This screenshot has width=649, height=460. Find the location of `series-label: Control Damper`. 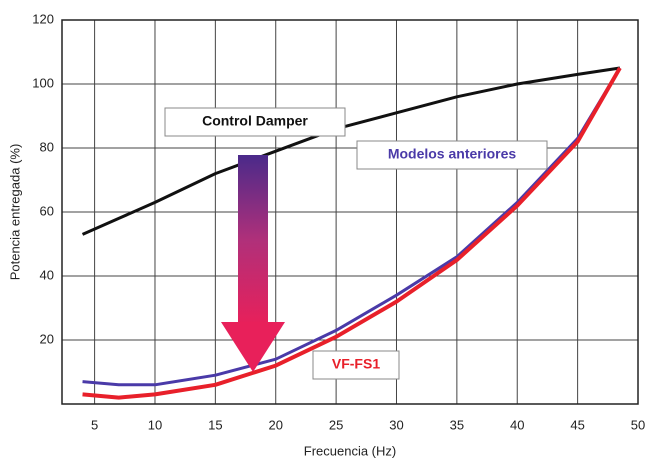

series-label: Control Damper is located at coordinates (255, 121).